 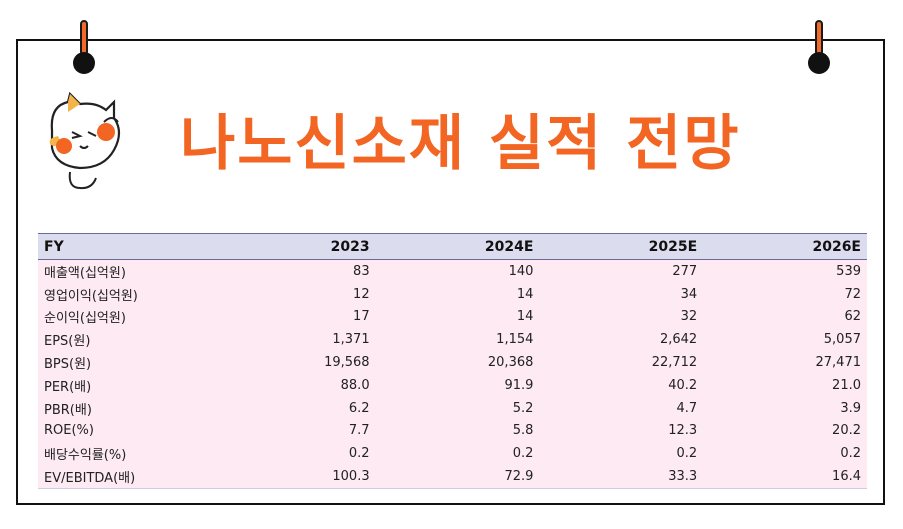 I want to click on table-cell: 88.0, so click(x=355, y=385).